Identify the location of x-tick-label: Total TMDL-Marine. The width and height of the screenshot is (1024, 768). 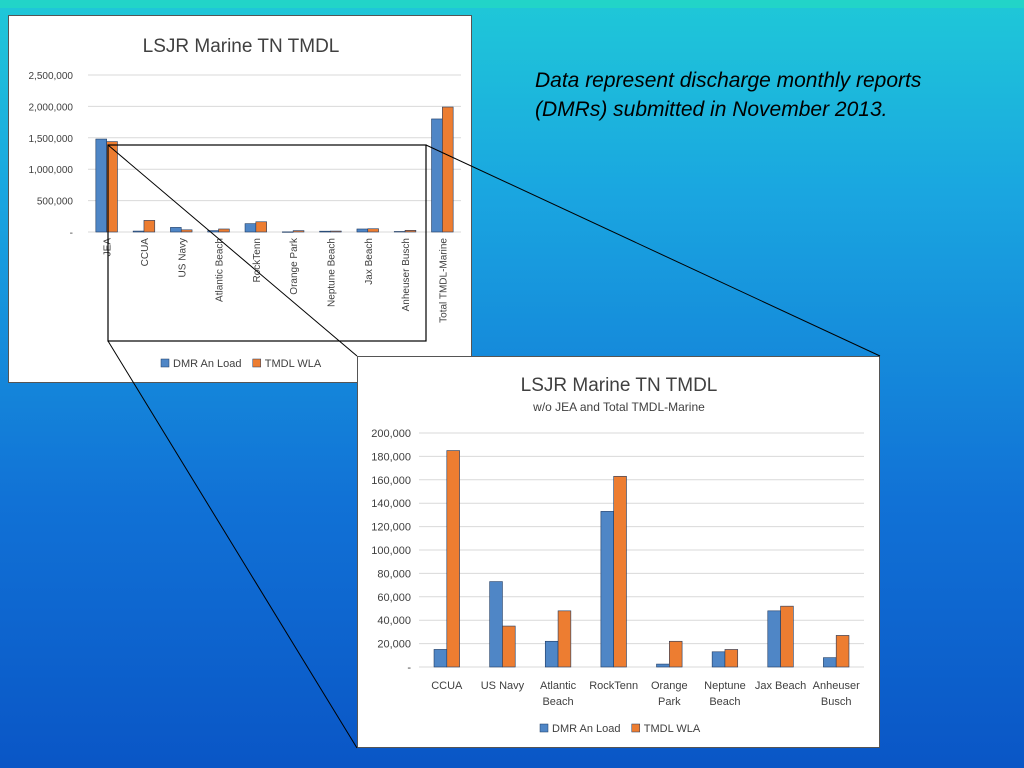
(443, 280).